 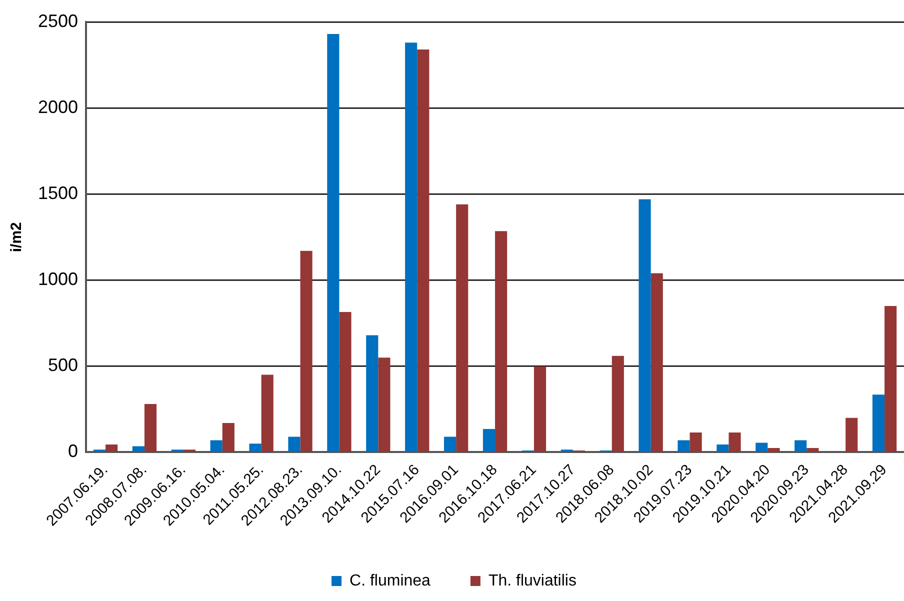 I want to click on legend-label: Th. fluviatilis, so click(x=532, y=581).